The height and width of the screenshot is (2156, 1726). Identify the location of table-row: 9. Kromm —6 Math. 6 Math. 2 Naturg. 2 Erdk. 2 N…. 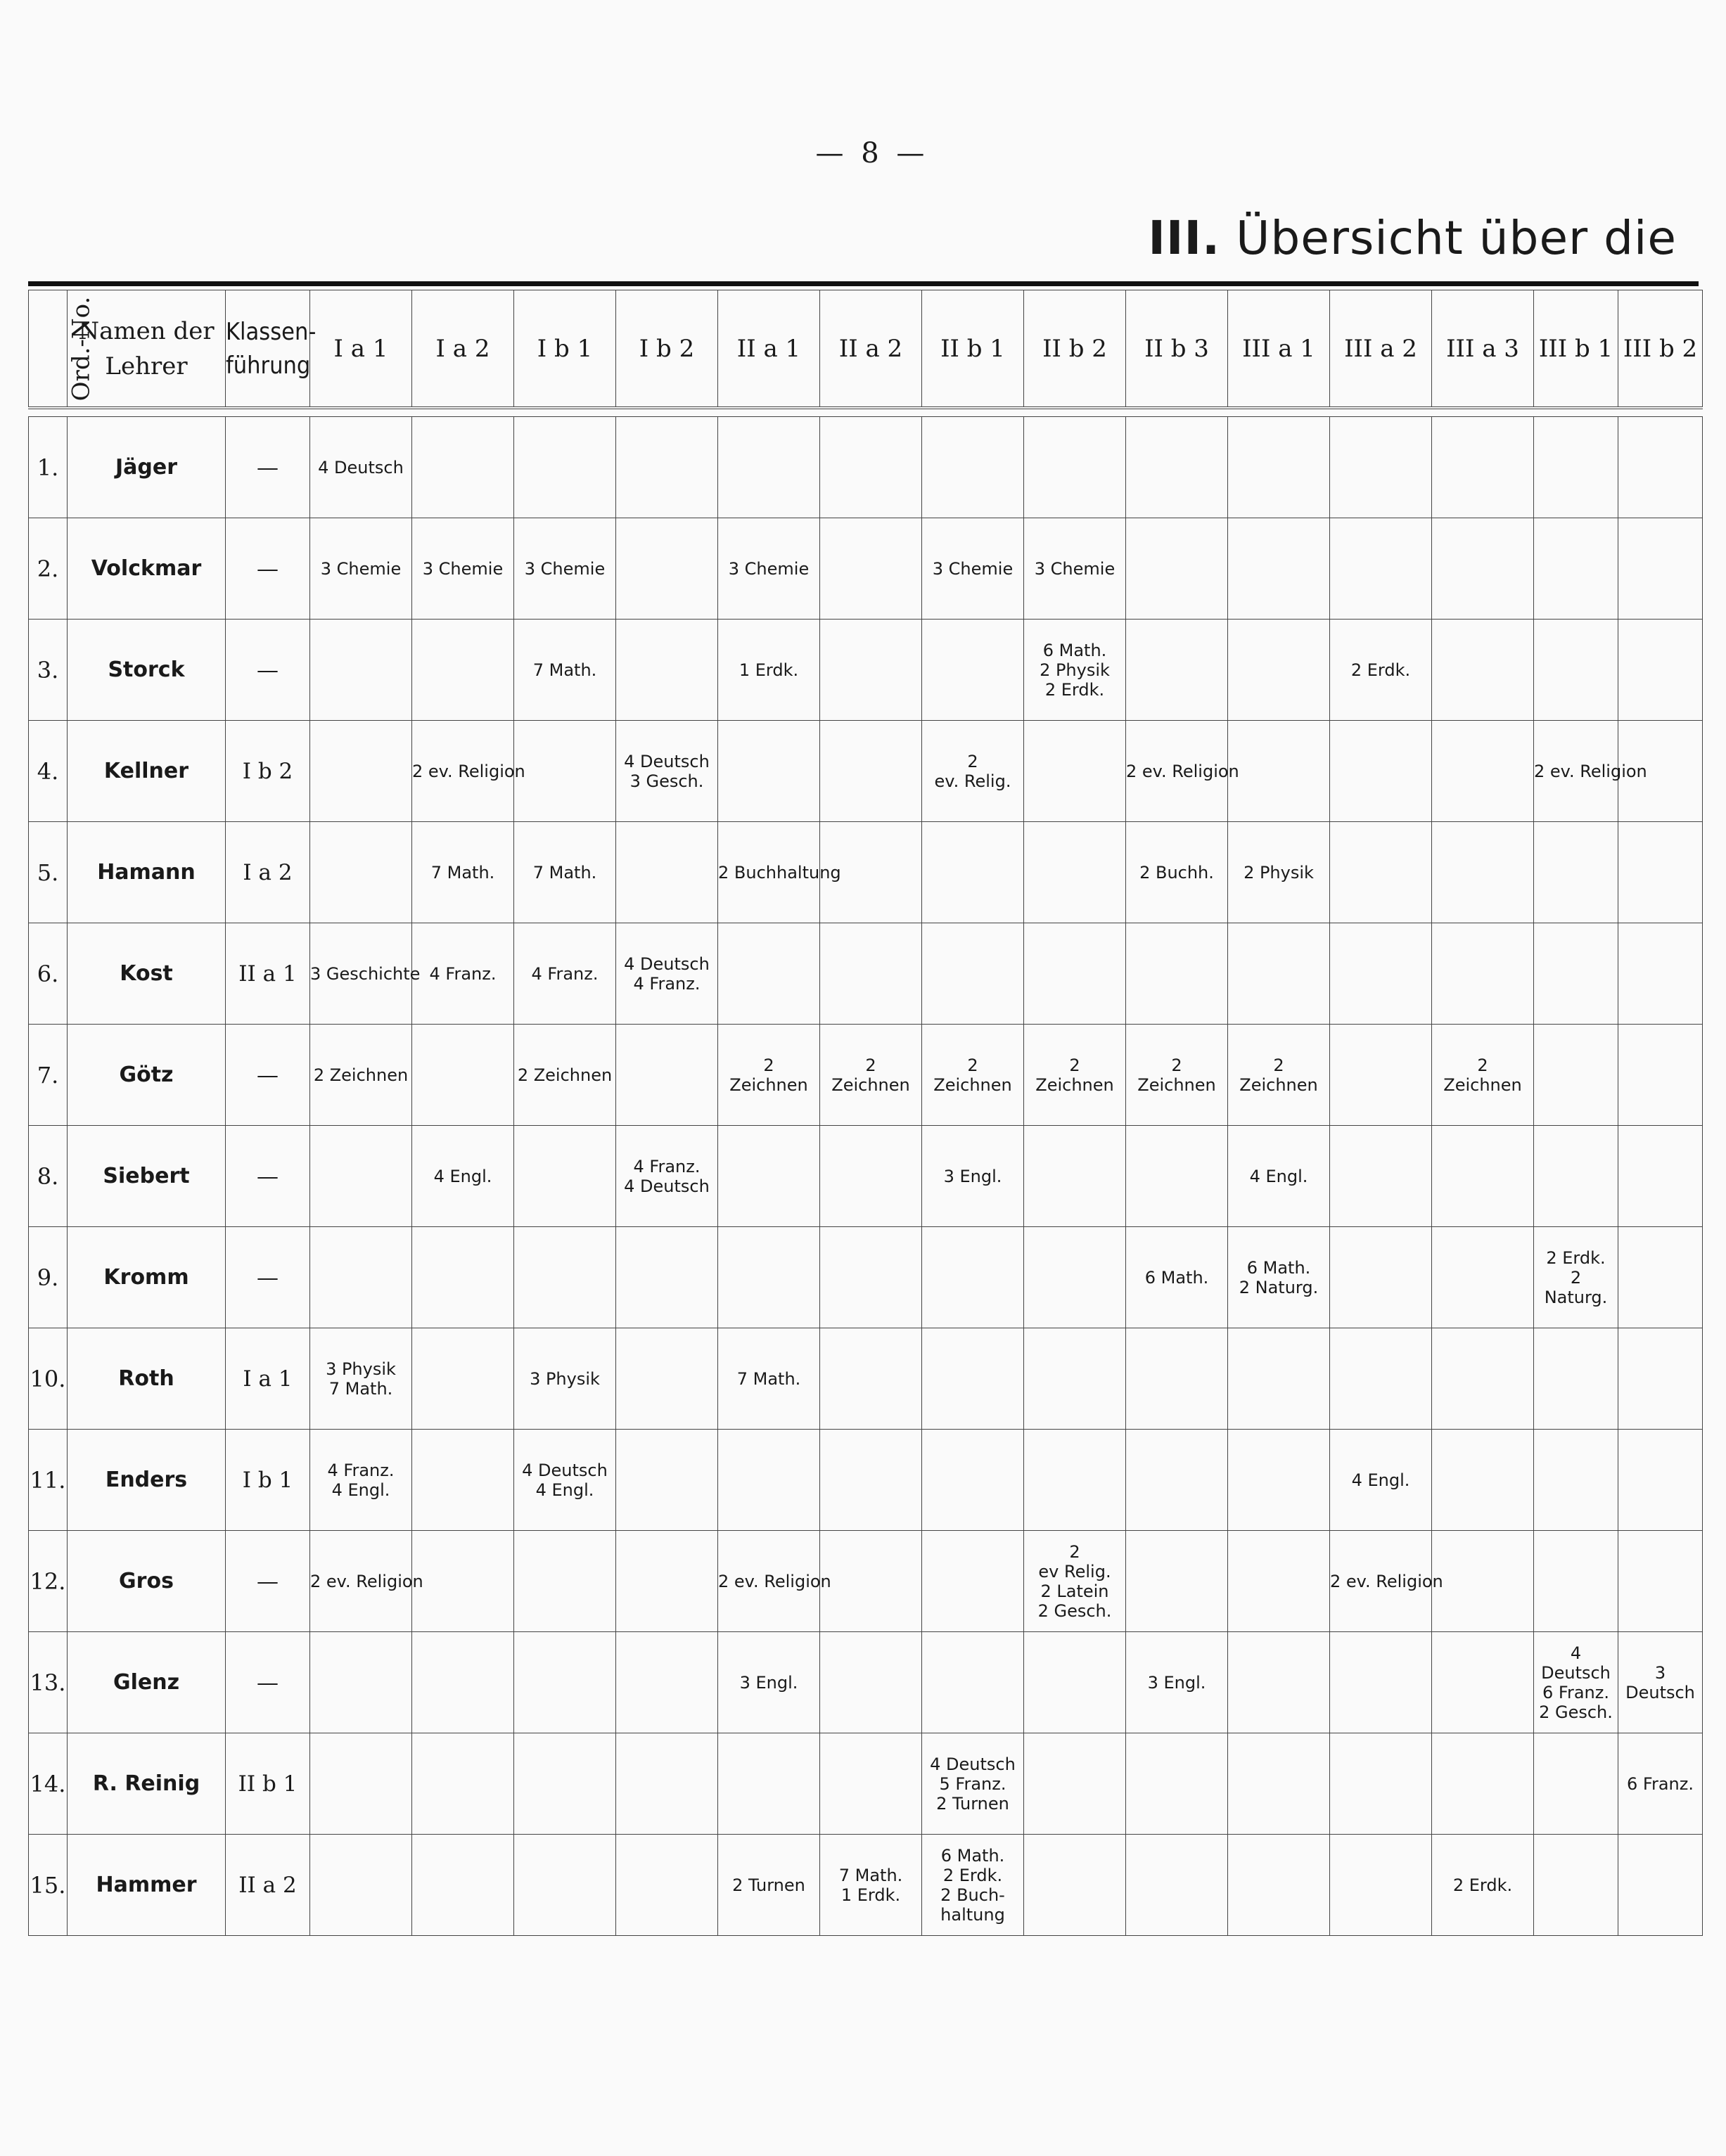
(866, 1277).